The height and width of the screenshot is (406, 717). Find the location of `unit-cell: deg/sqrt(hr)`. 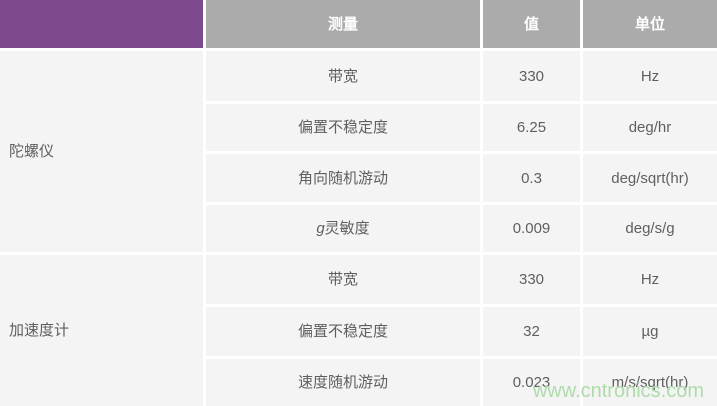

unit-cell: deg/sqrt(hr) is located at coordinates (650, 178).